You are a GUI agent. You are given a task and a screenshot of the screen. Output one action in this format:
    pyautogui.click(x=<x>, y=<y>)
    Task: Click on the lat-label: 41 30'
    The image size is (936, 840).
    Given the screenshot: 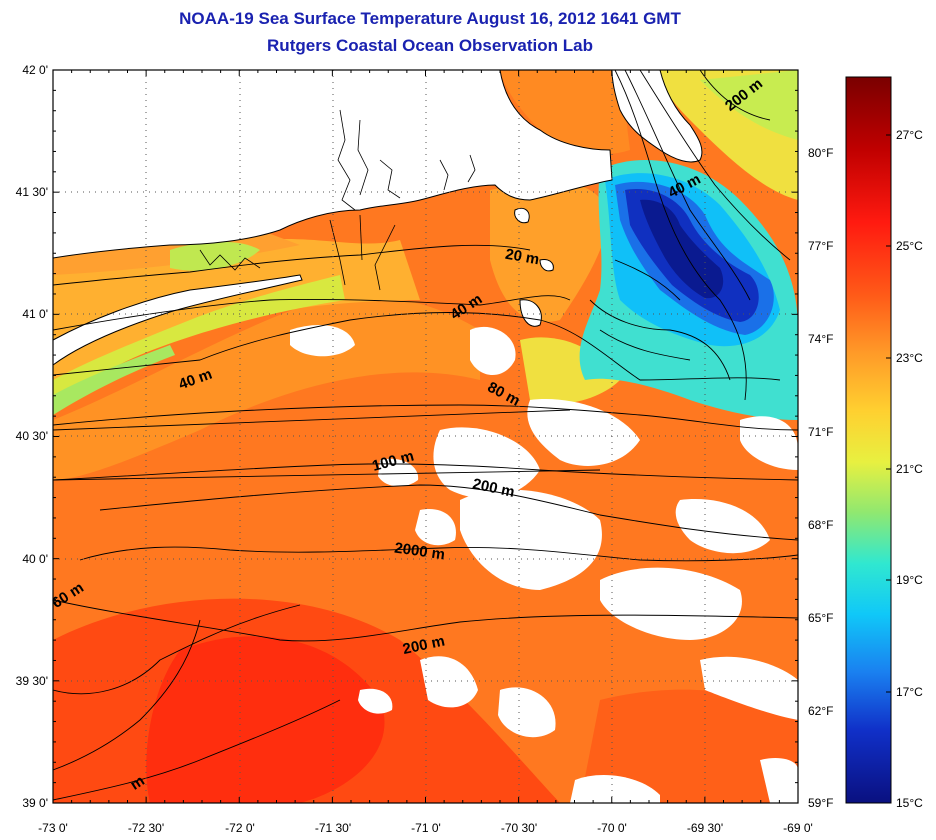 What is the action you would take?
    pyautogui.click(x=32, y=192)
    